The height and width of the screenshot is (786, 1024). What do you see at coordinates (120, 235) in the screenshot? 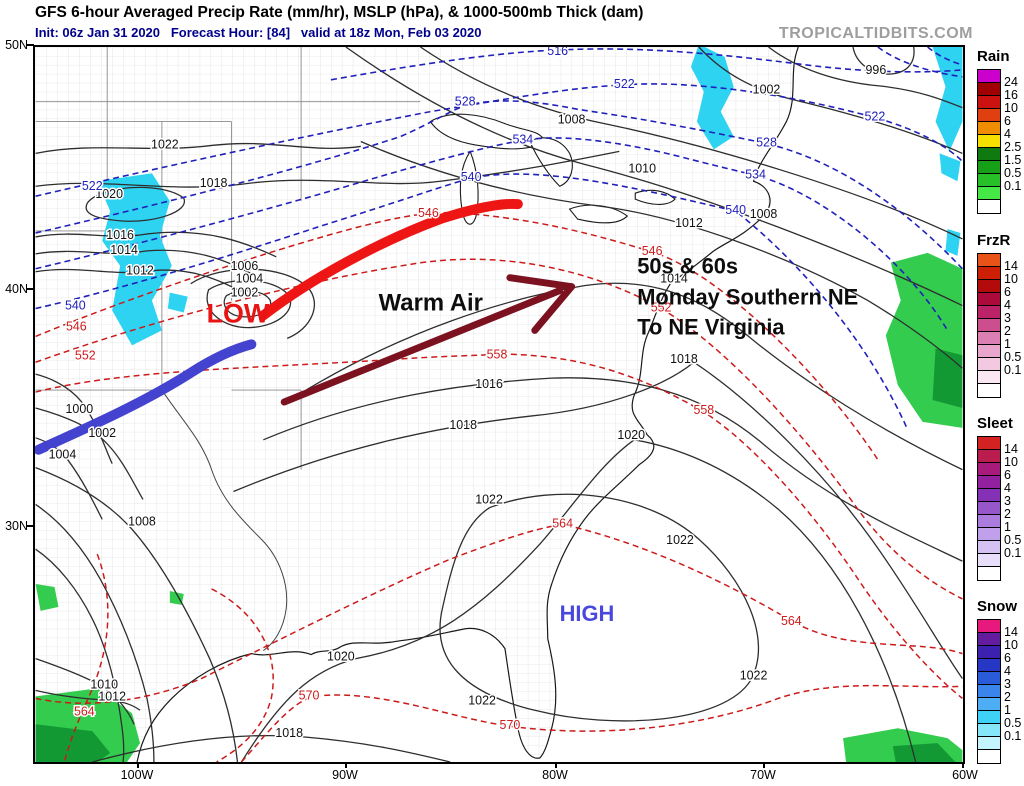
I see `contour-label-mslp: 1016` at bounding box center [120, 235].